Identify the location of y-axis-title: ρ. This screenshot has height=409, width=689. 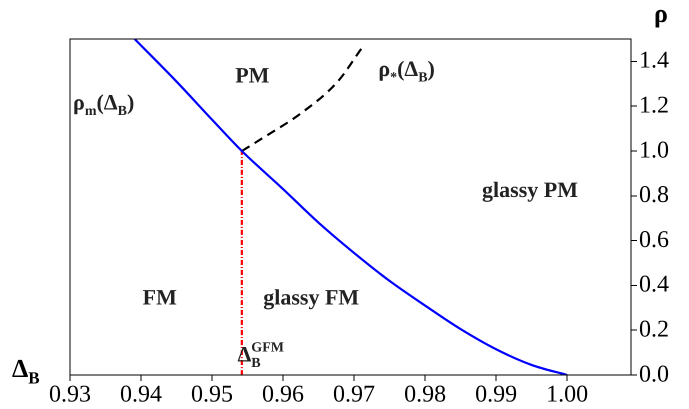
(661, 14).